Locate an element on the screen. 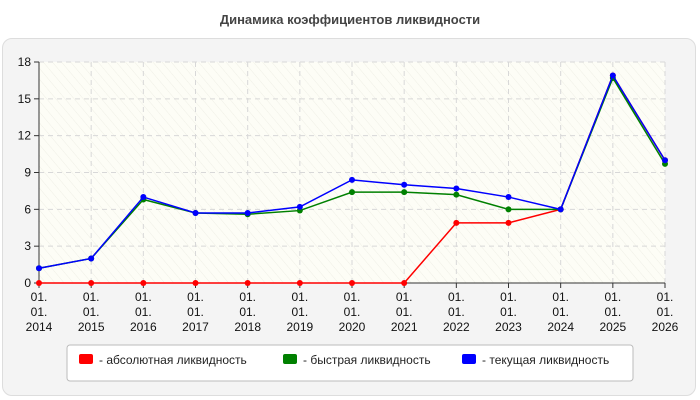 The height and width of the screenshot is (400, 700). legend-box is located at coordinates (350, 363).